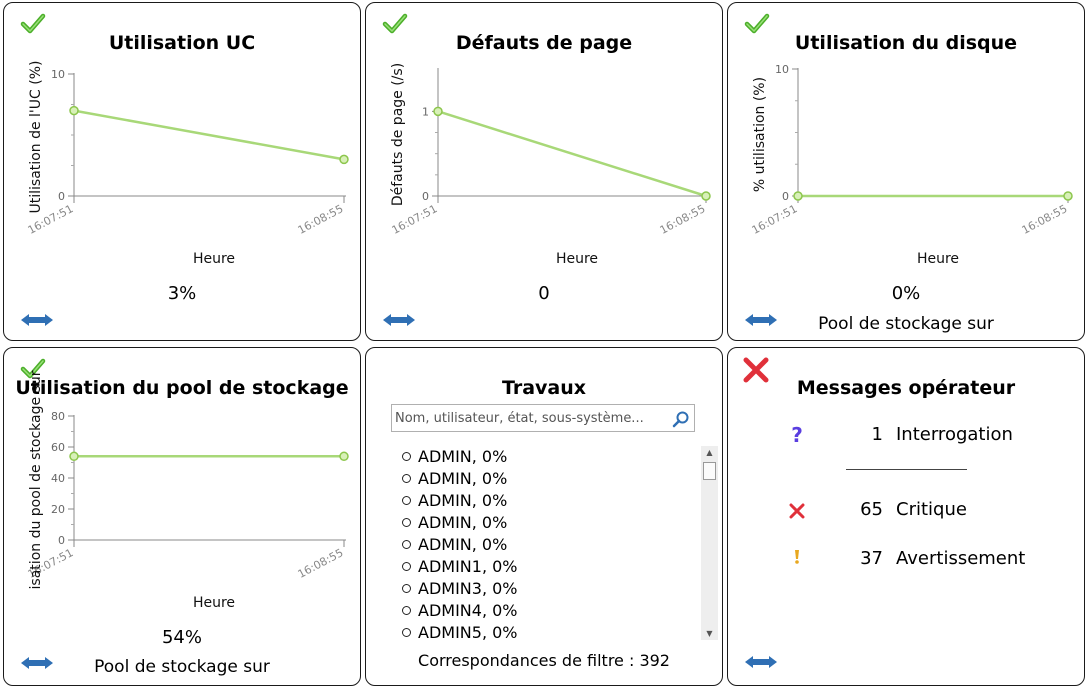  I want to click on message-row-critical: 65 Critique, so click(918, 510).